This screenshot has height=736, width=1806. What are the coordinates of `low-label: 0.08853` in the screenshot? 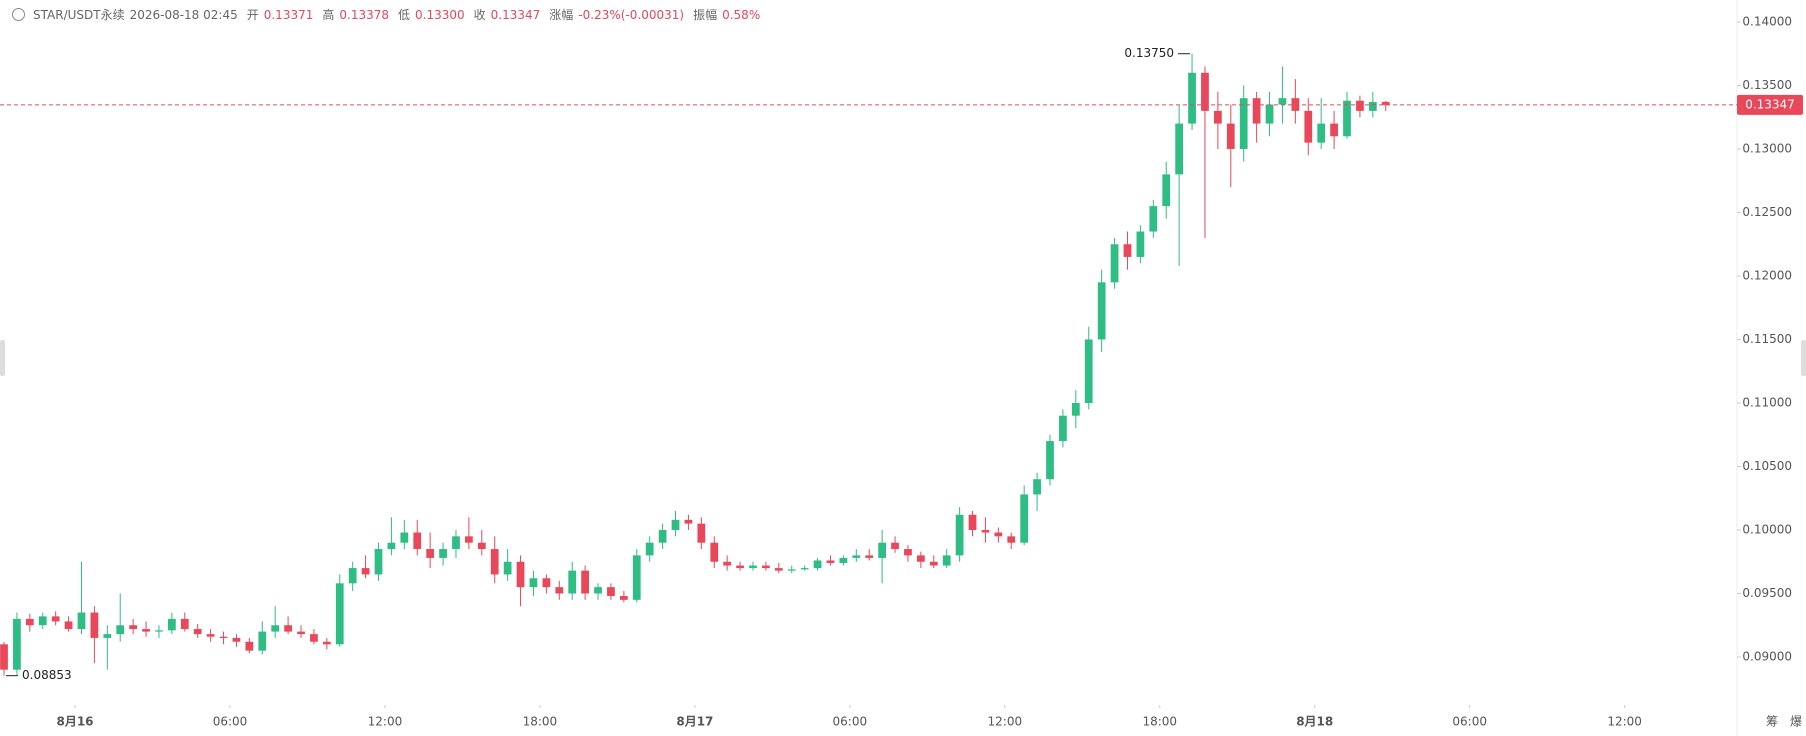 It's located at (47, 675).